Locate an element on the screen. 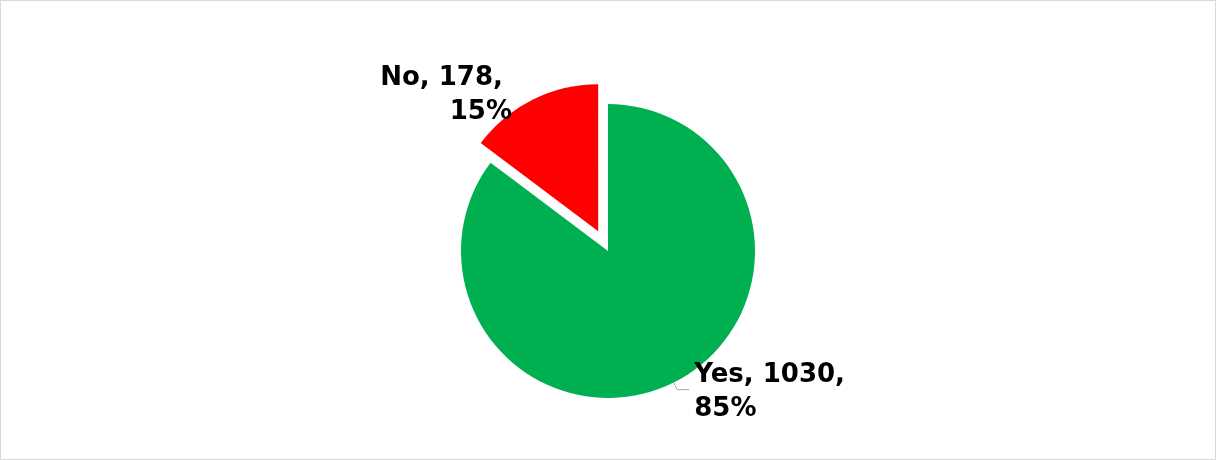  slice-label: Yes, 1030, 85% is located at coordinates (773, 389).